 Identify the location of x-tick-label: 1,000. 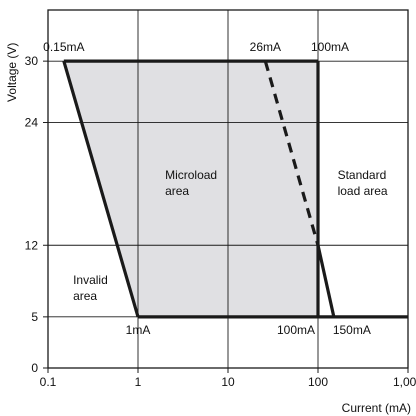
(404, 382).